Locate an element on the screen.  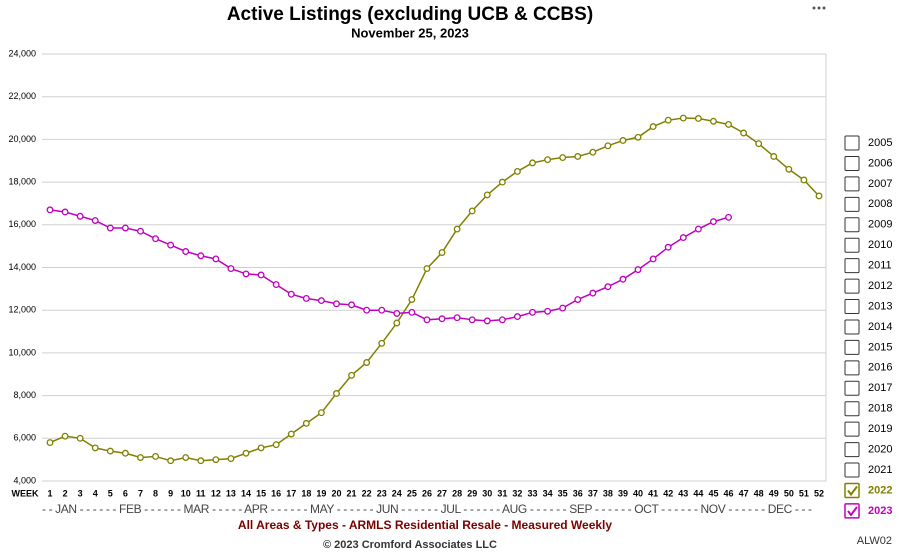
legend-label: 2015 is located at coordinates (880, 347).